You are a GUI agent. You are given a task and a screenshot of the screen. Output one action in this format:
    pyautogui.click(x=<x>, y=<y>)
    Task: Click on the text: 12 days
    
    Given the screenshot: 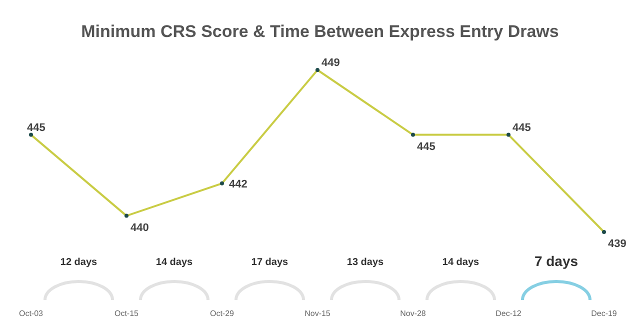 What is the action you would take?
    pyautogui.click(x=79, y=262)
    